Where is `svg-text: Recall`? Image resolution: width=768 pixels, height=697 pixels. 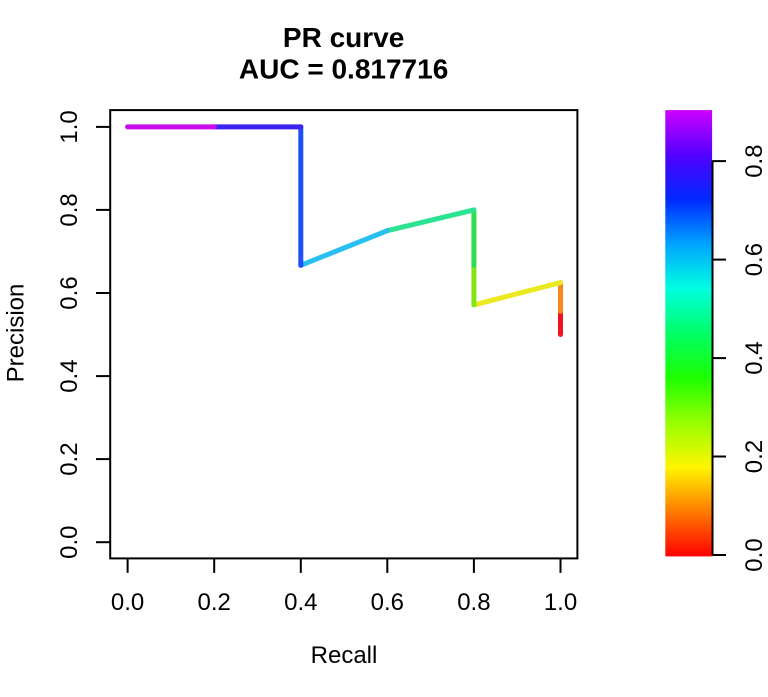 svg-text: Recall is located at coordinates (344, 655).